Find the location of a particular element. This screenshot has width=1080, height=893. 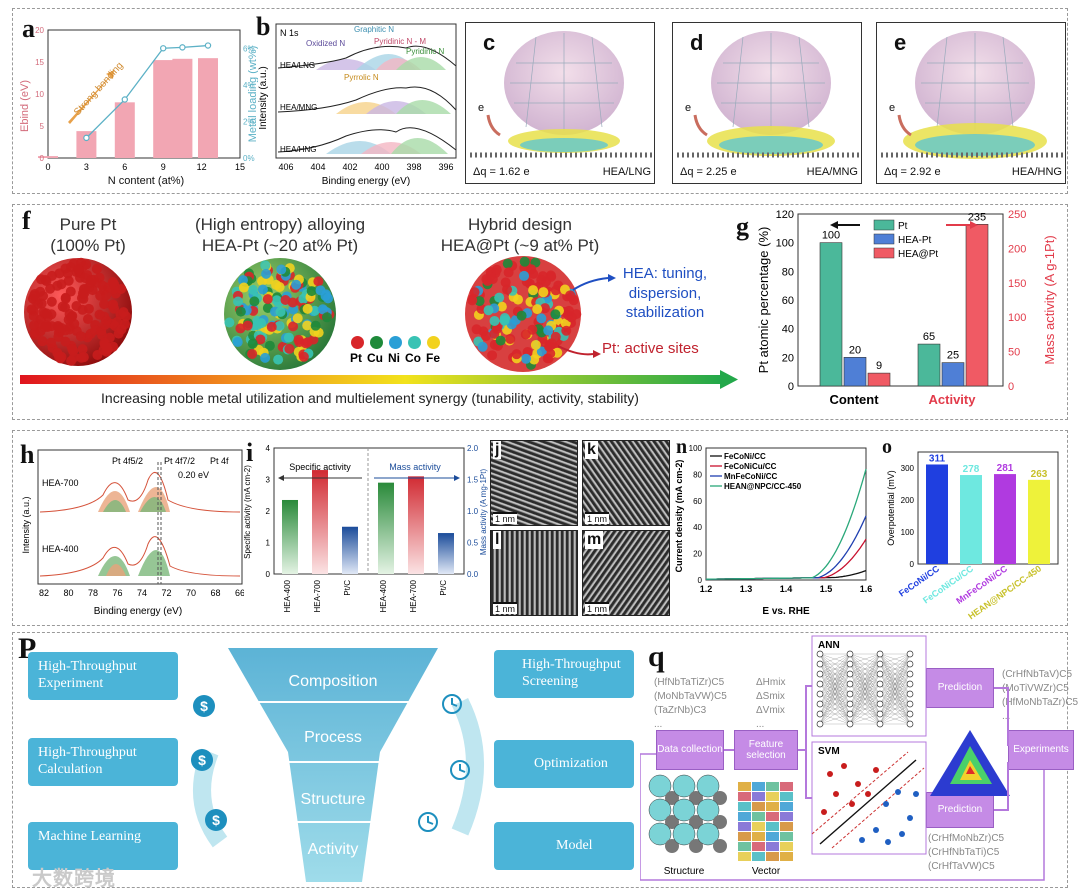

funnel-composition: Composition is located at coordinates (333, 681).